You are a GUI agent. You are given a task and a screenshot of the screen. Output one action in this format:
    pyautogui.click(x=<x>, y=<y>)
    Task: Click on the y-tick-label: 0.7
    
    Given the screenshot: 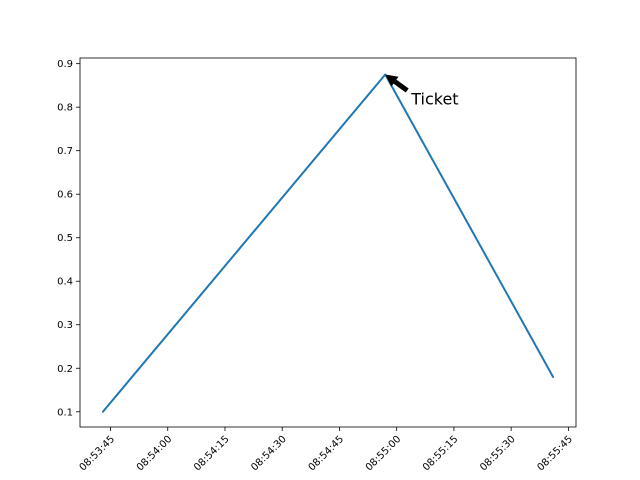 What is the action you would take?
    pyautogui.click(x=65, y=151)
    